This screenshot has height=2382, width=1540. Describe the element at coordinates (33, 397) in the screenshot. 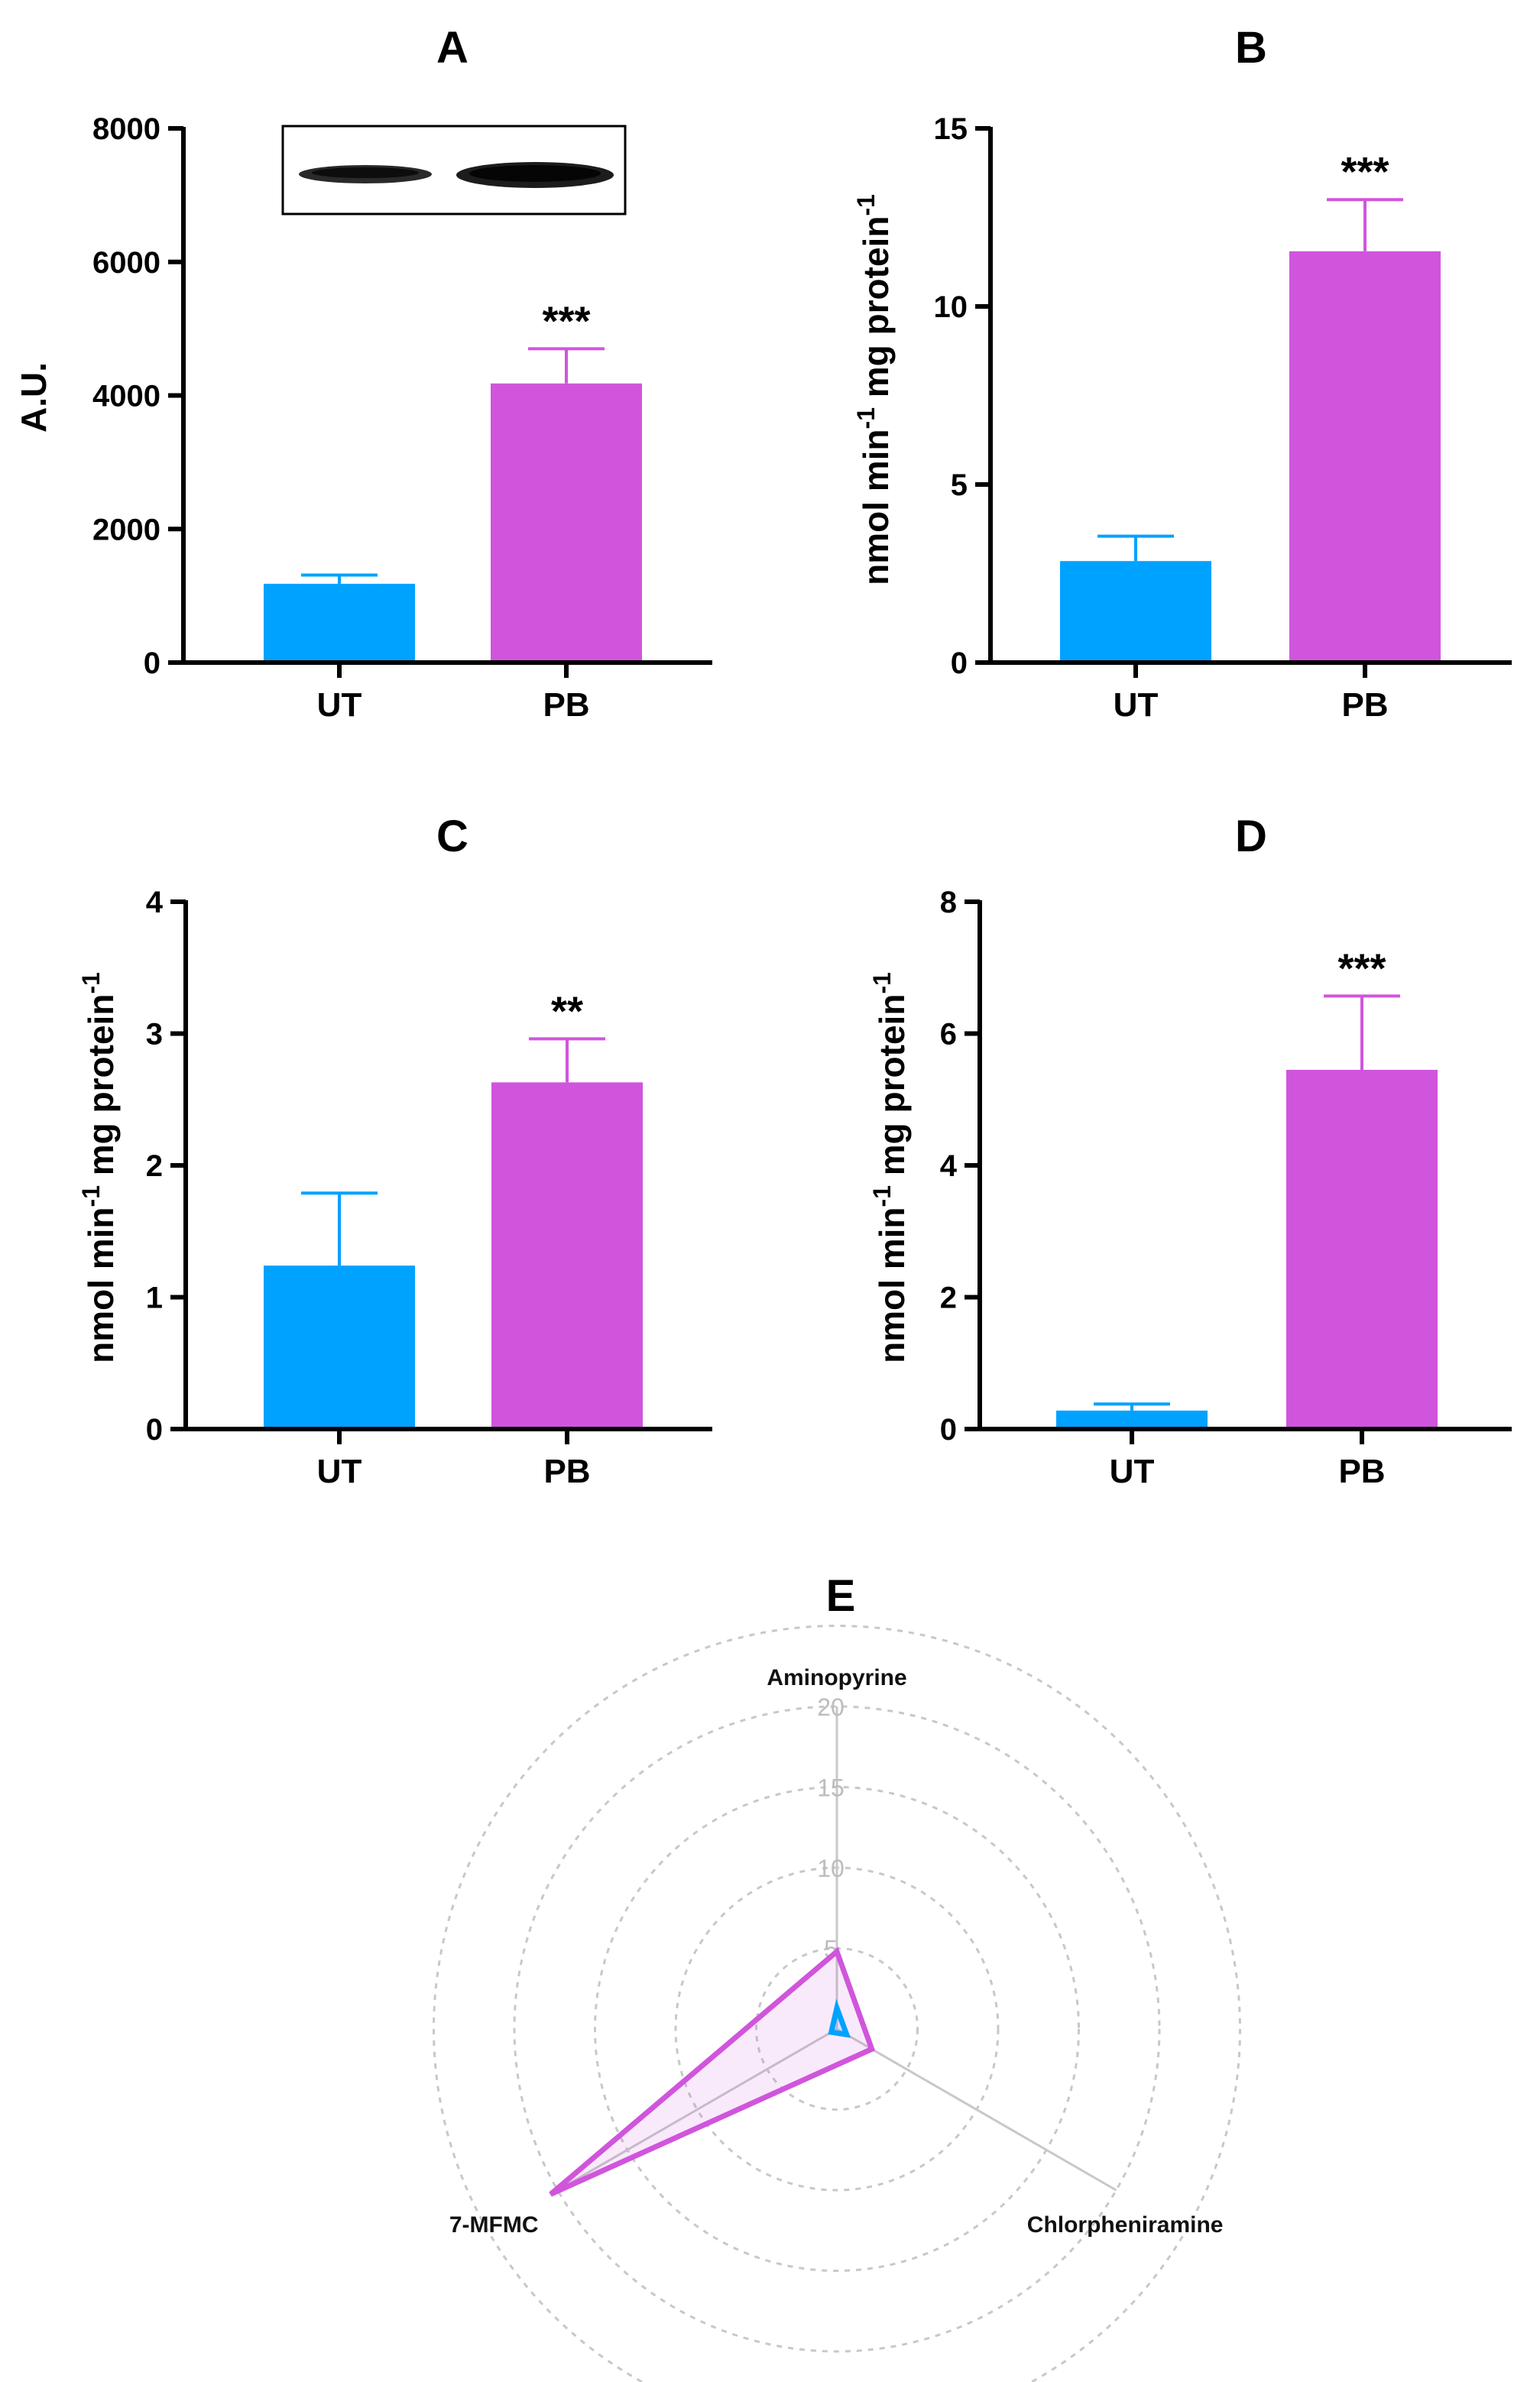

I see `panel-a-y-axis-title: A.U.` at that location.